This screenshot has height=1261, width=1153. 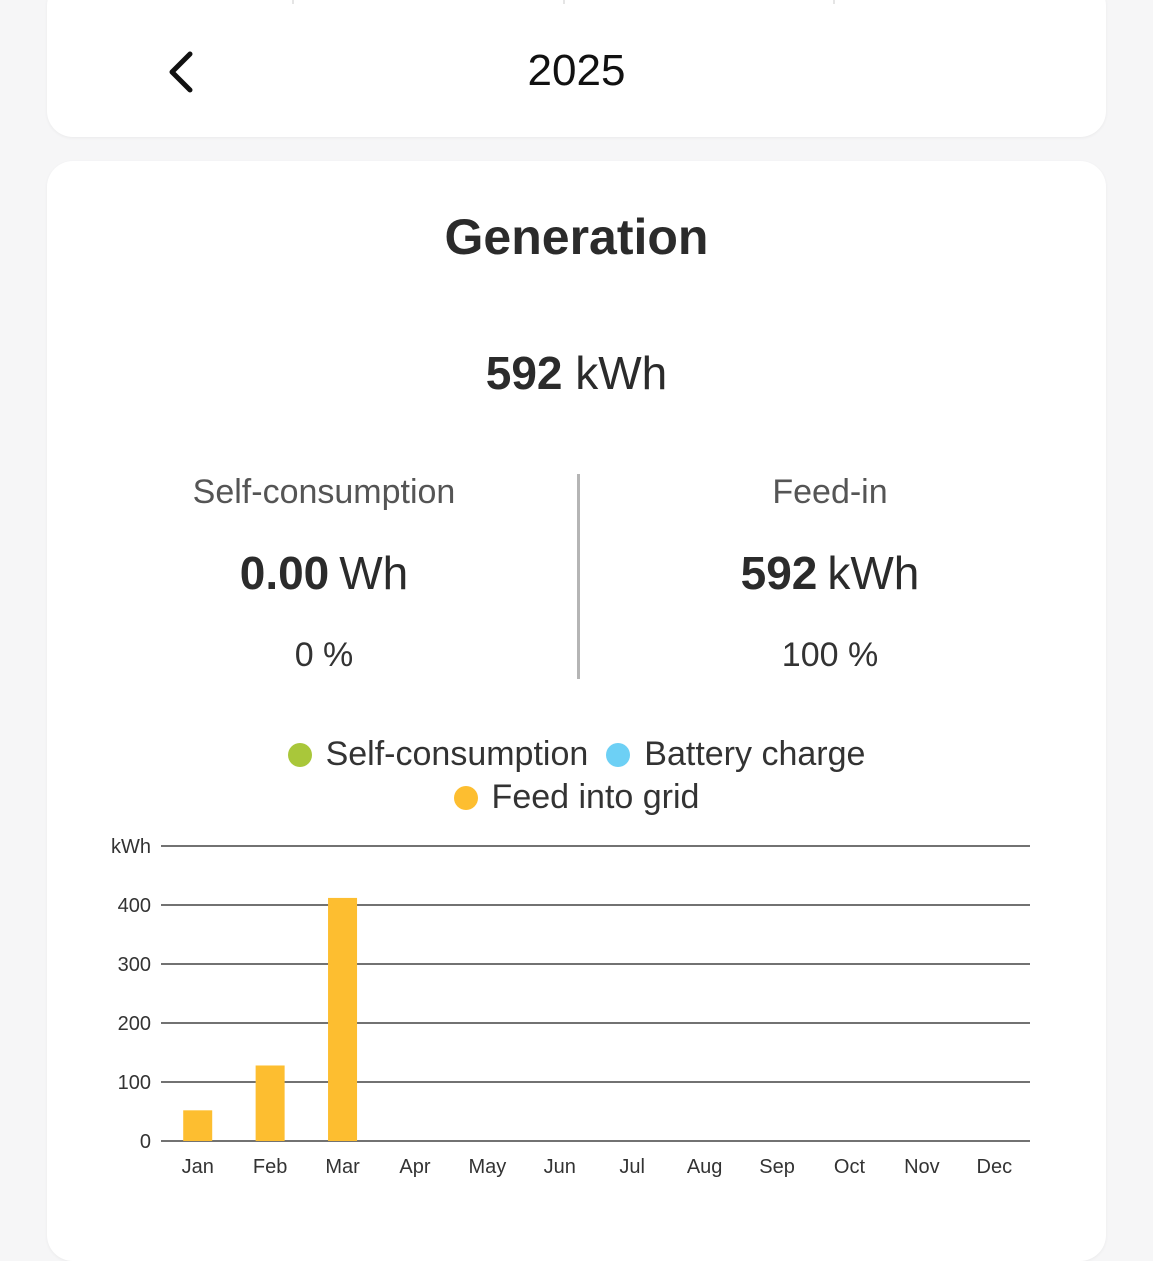 I want to click on x-tick-label-jul: Jul, so click(x=632, y=1167).